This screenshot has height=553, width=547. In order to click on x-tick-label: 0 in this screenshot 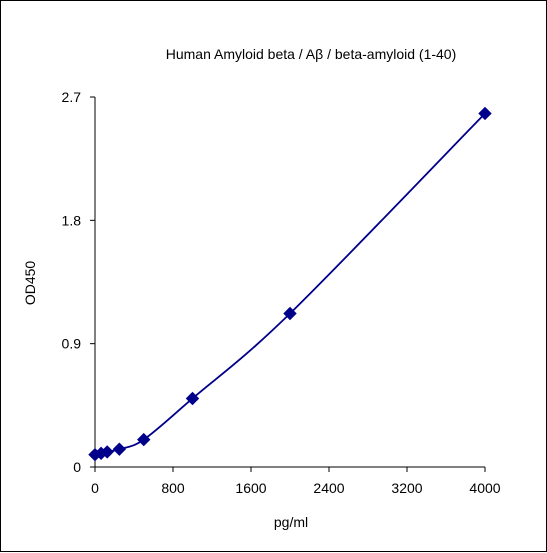, I will do `click(95, 488)`.